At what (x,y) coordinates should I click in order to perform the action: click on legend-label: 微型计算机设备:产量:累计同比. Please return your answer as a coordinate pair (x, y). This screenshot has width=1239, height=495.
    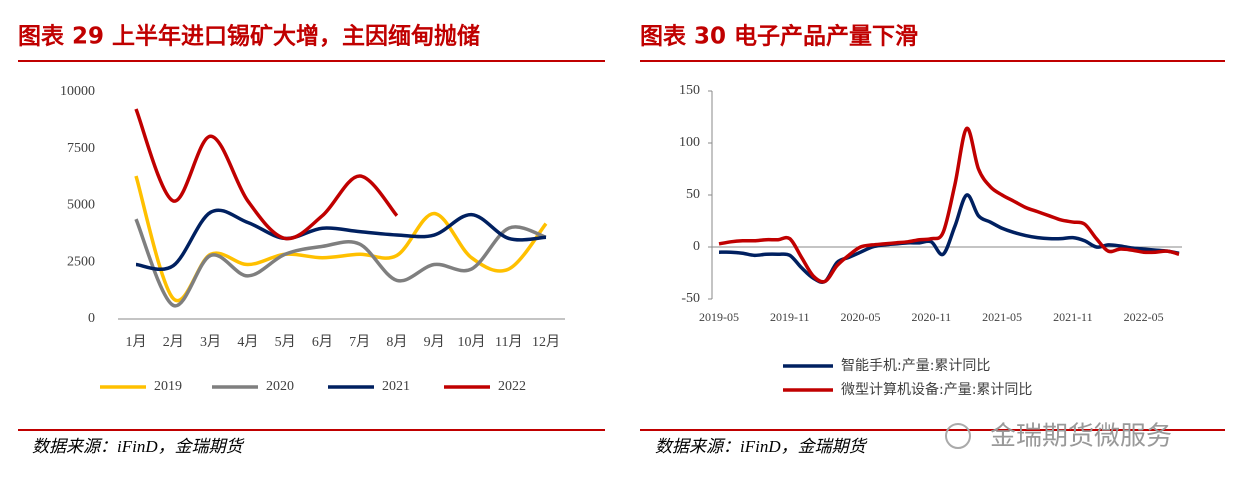
    Looking at the image, I should click on (936, 389).